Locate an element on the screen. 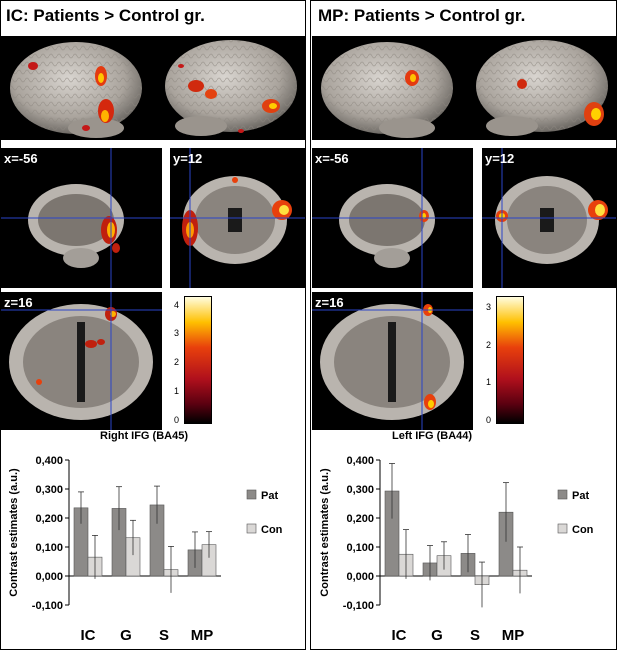 The width and height of the screenshot is (617, 650). right-colorbar-tick: 2 is located at coordinates (489, 344).